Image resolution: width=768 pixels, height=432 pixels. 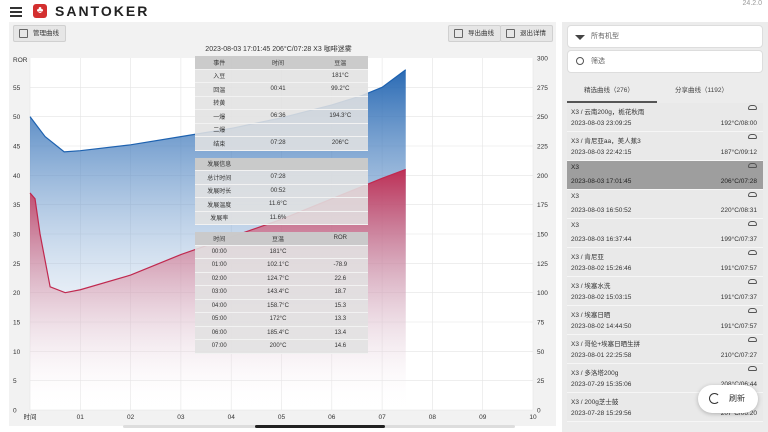 What do you see at coordinates (580, 37) in the screenshot?
I see `dropdown-arrow-icon` at bounding box center [580, 37].